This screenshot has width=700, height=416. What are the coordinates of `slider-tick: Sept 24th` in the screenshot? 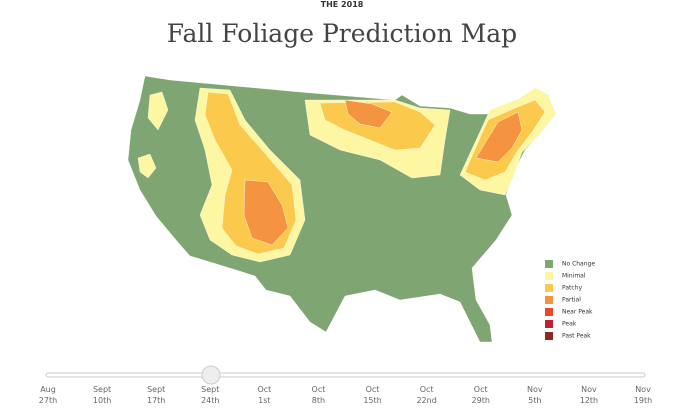 It's located at (210, 395).